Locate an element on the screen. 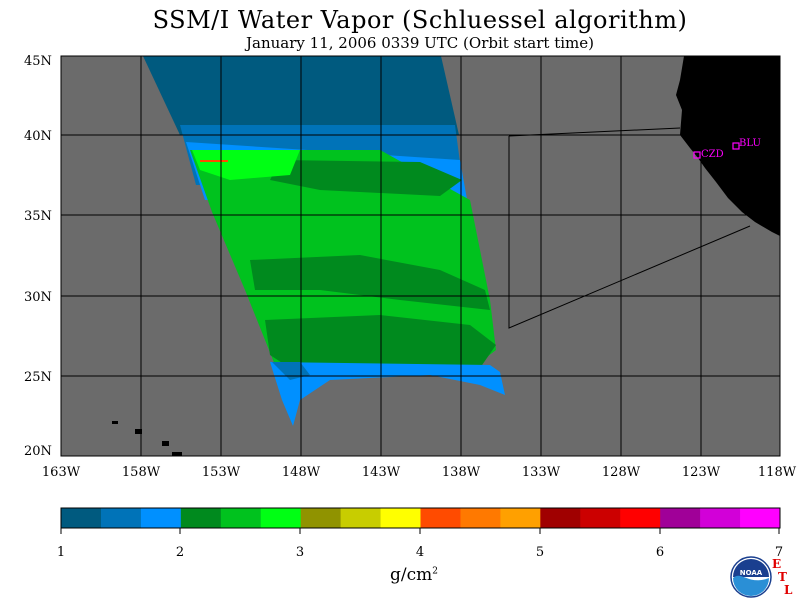 This screenshot has width=800, height=600. colorbar-ticks: 1 2 3 4 5 6 7 is located at coordinates (420, 544).